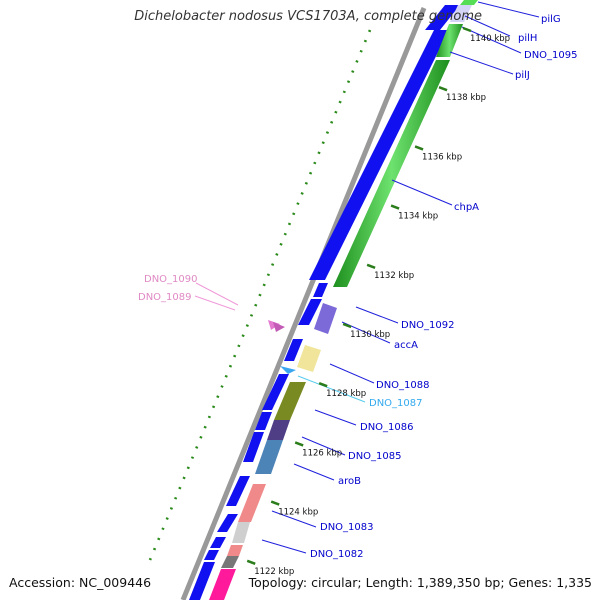 Image resolution: width=600 pixels, height=600 pixels. Describe the element at coordinates (347, 527) in the screenshot. I see `gene-label: DNO_1083` at that location.